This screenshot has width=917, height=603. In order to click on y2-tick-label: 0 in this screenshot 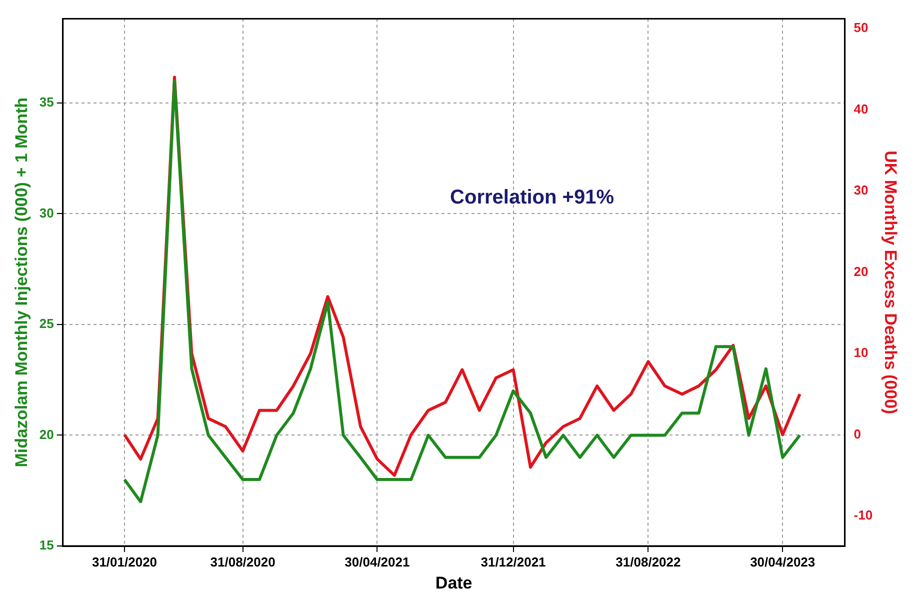, I will do `click(858, 434)`.